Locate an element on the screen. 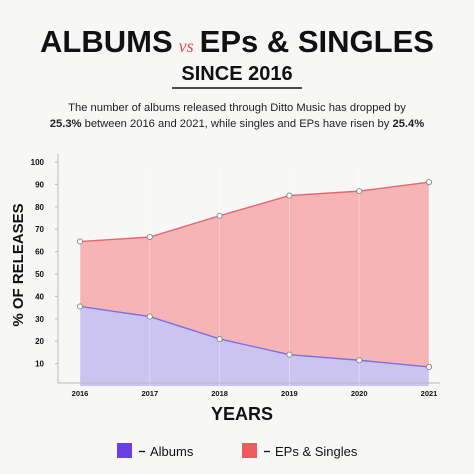 This screenshot has height=474, width=474. x-tick-label: 2016 is located at coordinates (80, 393).